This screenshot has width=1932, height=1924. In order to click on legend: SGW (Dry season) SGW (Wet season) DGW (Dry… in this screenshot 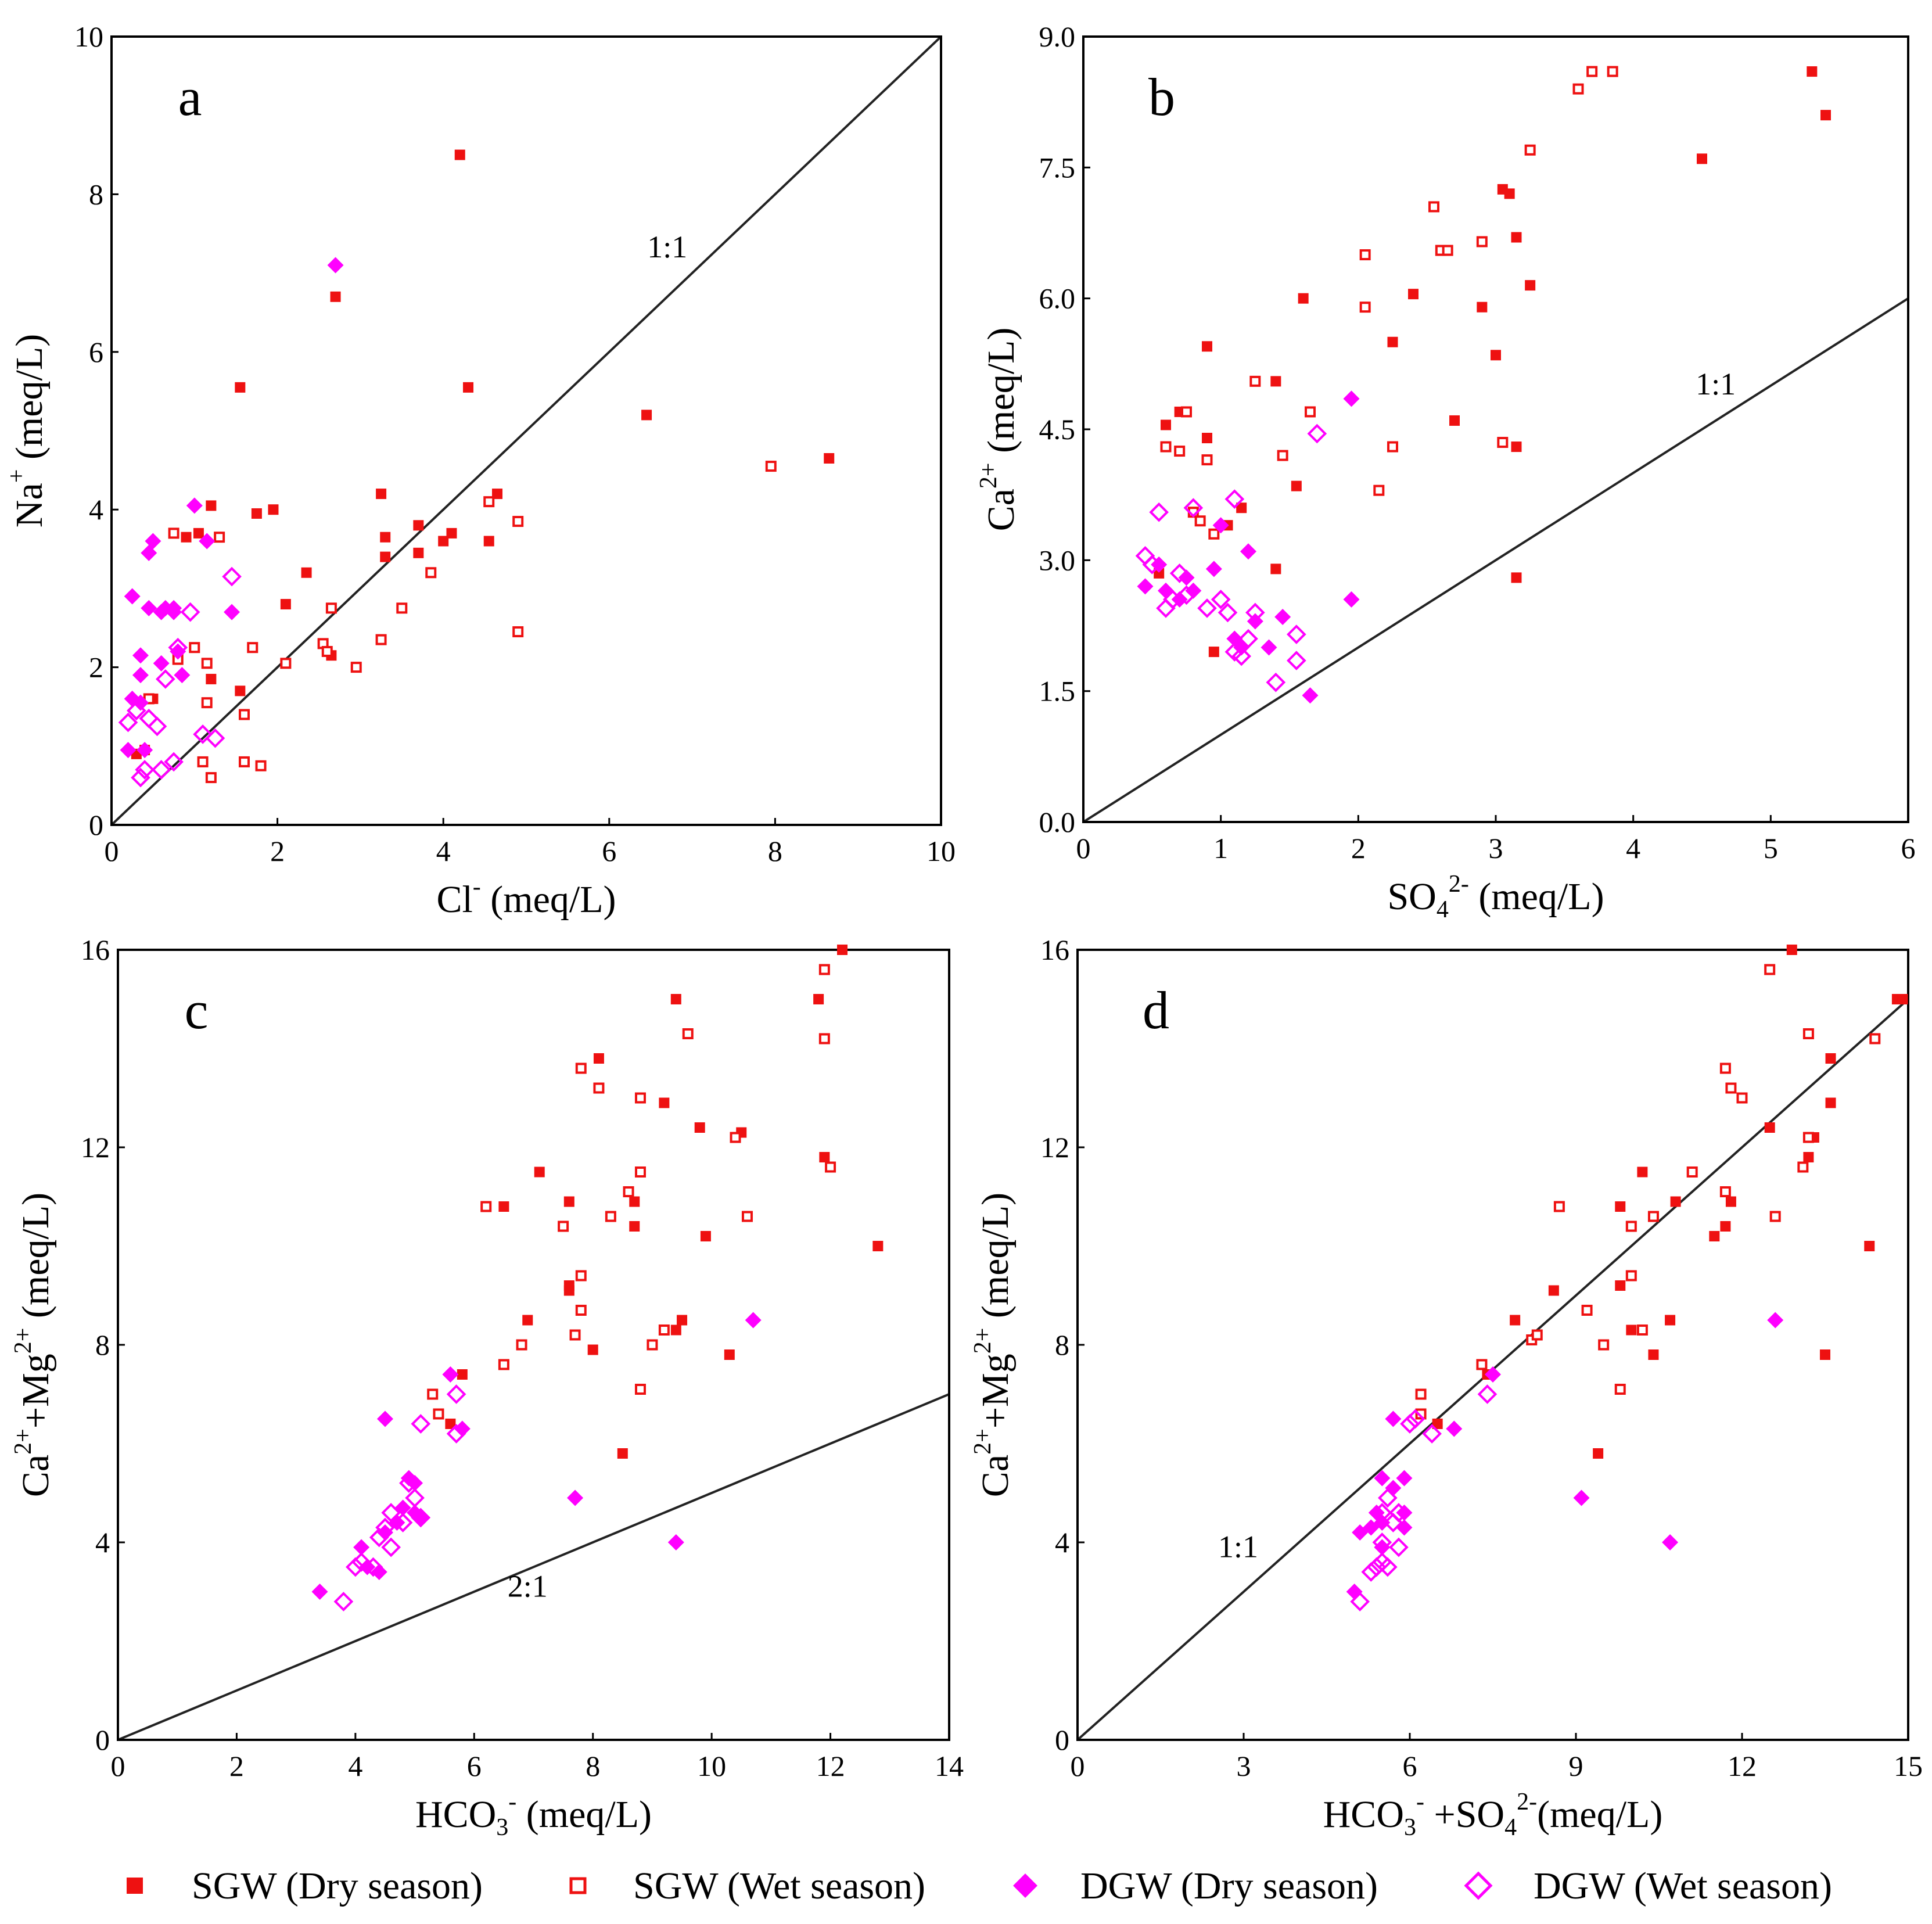, I will do `click(979, 1886)`.